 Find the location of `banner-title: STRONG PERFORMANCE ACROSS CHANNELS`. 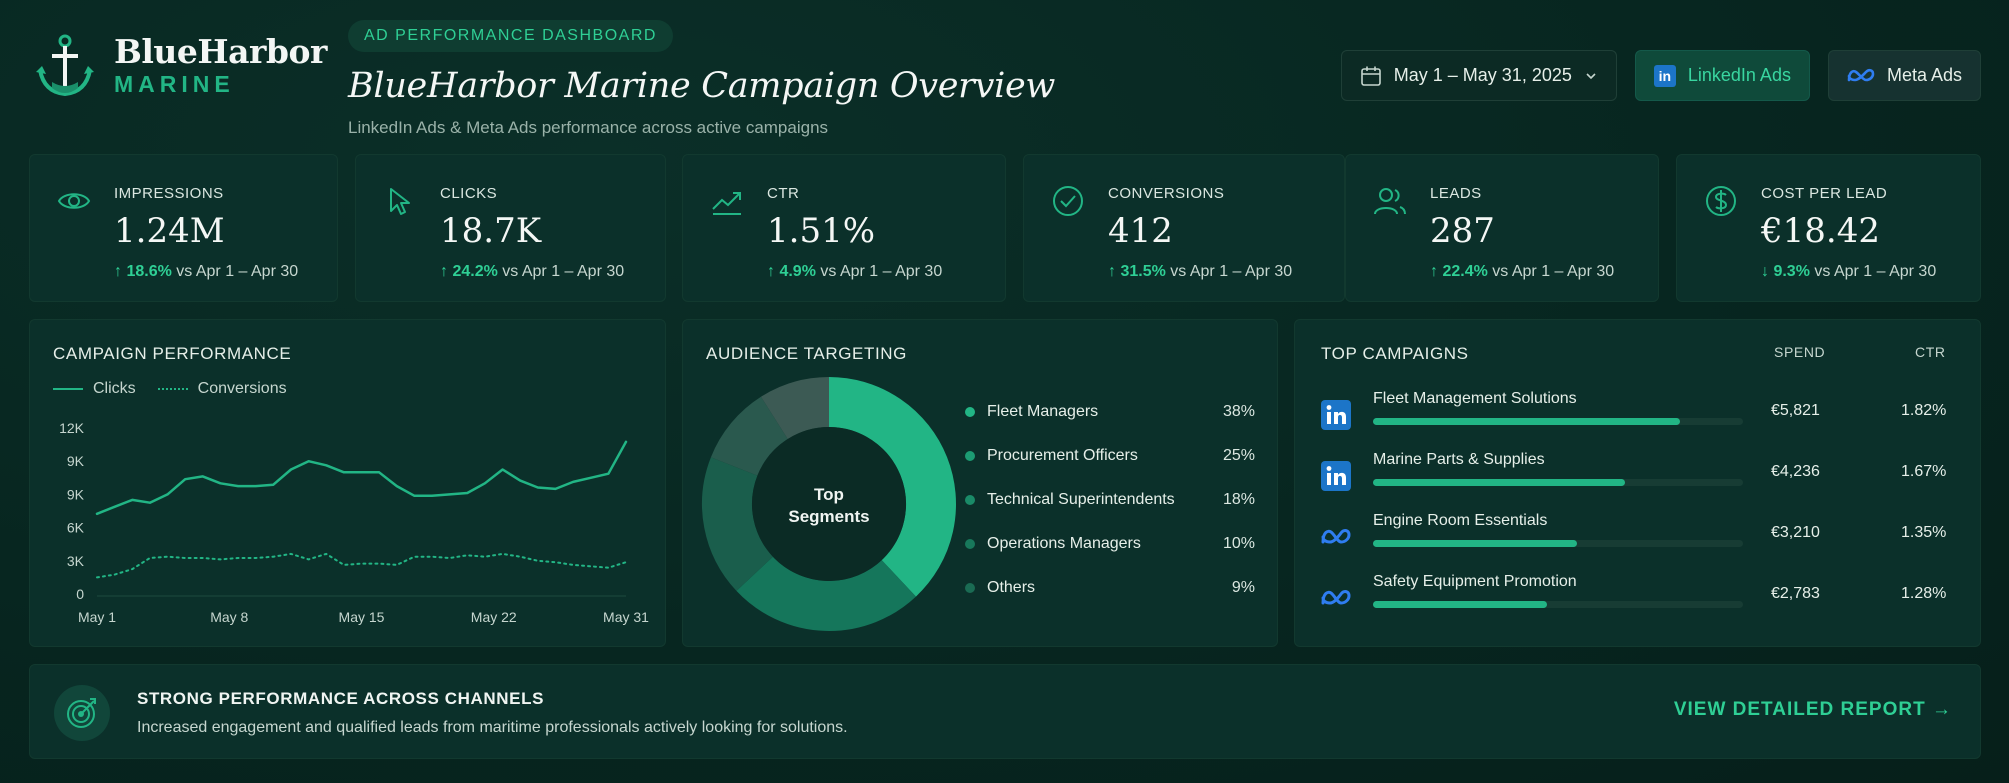

banner-title: STRONG PERFORMANCE ACROSS CHANNELS is located at coordinates (341, 698).